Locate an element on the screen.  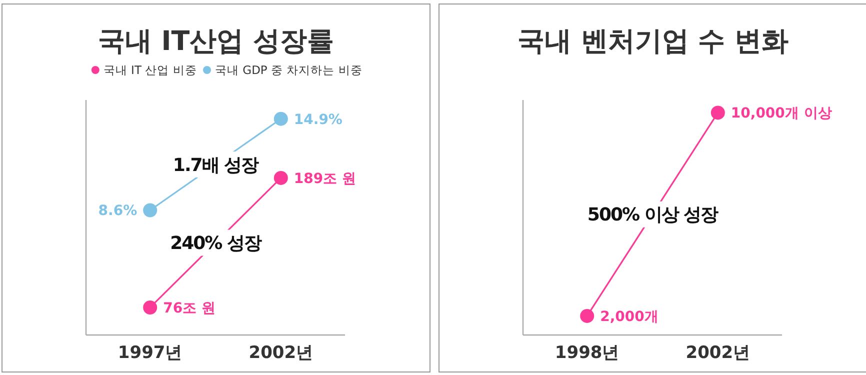
annotation: 500% 이상 성장 is located at coordinates (653, 215).